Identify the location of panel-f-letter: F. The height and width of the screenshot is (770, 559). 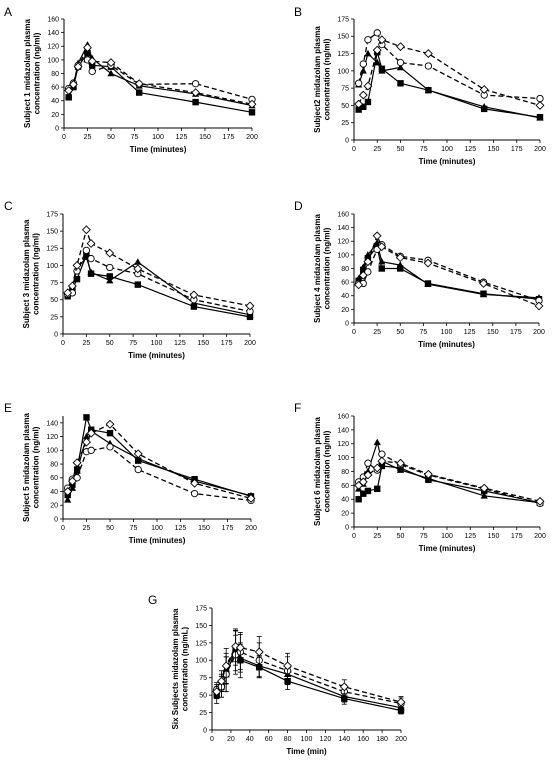
(297, 408).